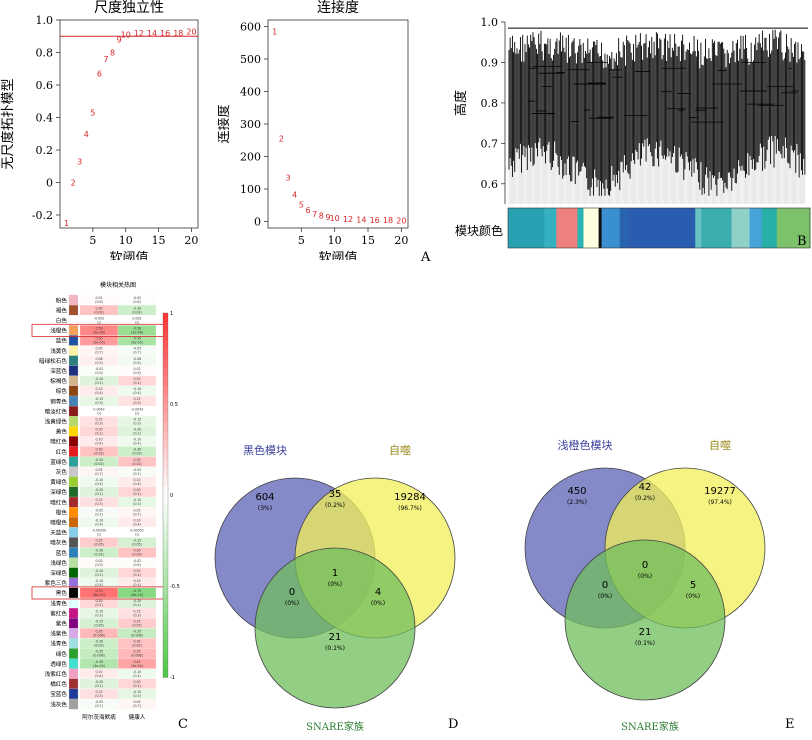  Describe the element at coordinates (645, 643) in the screenshot. I see `venn-region-c-percent: (0.1%)` at that location.